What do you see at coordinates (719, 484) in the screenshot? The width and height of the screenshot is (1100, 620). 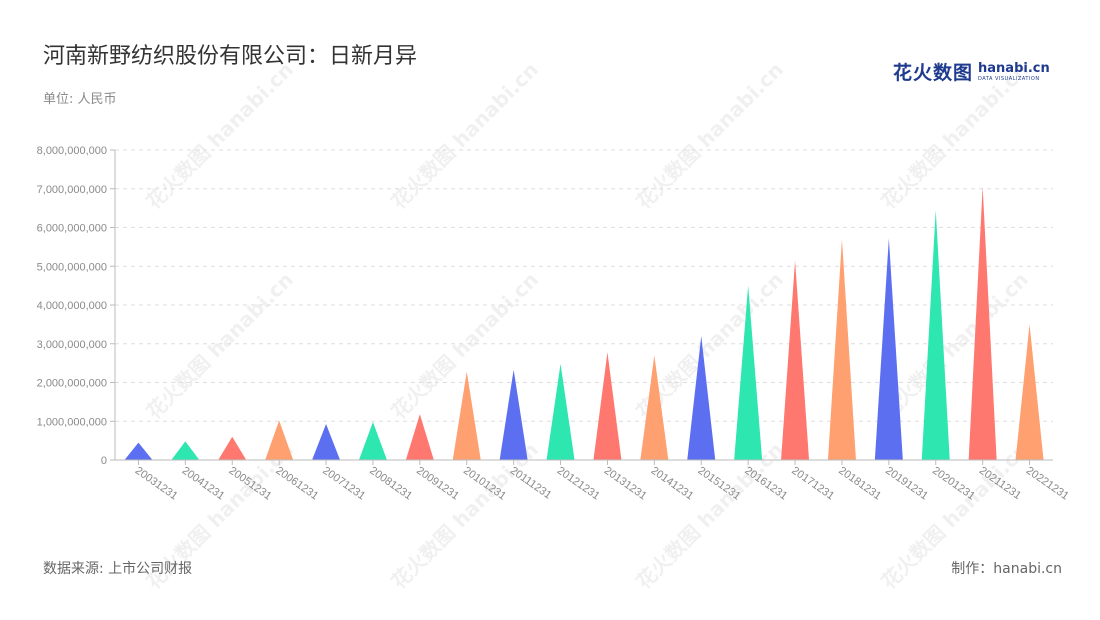 I see `x-tick-label: 20151231` at bounding box center [719, 484].